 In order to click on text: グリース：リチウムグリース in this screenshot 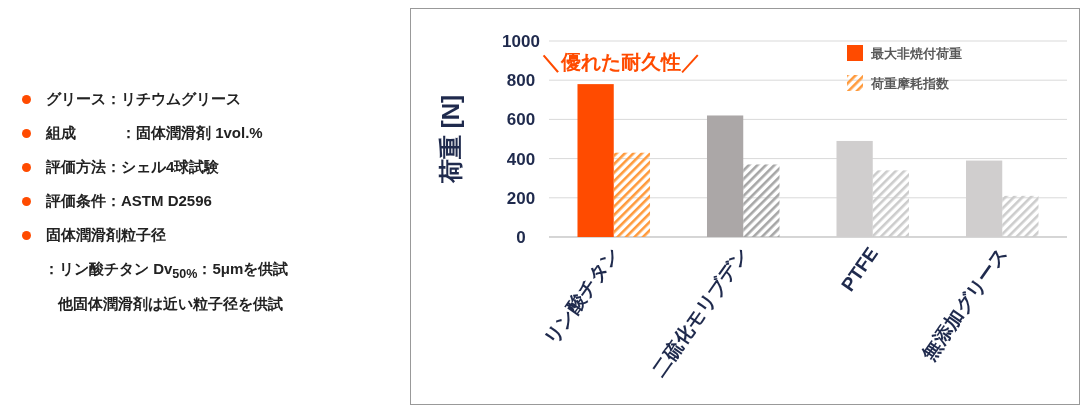, I will do `click(143, 98)`.